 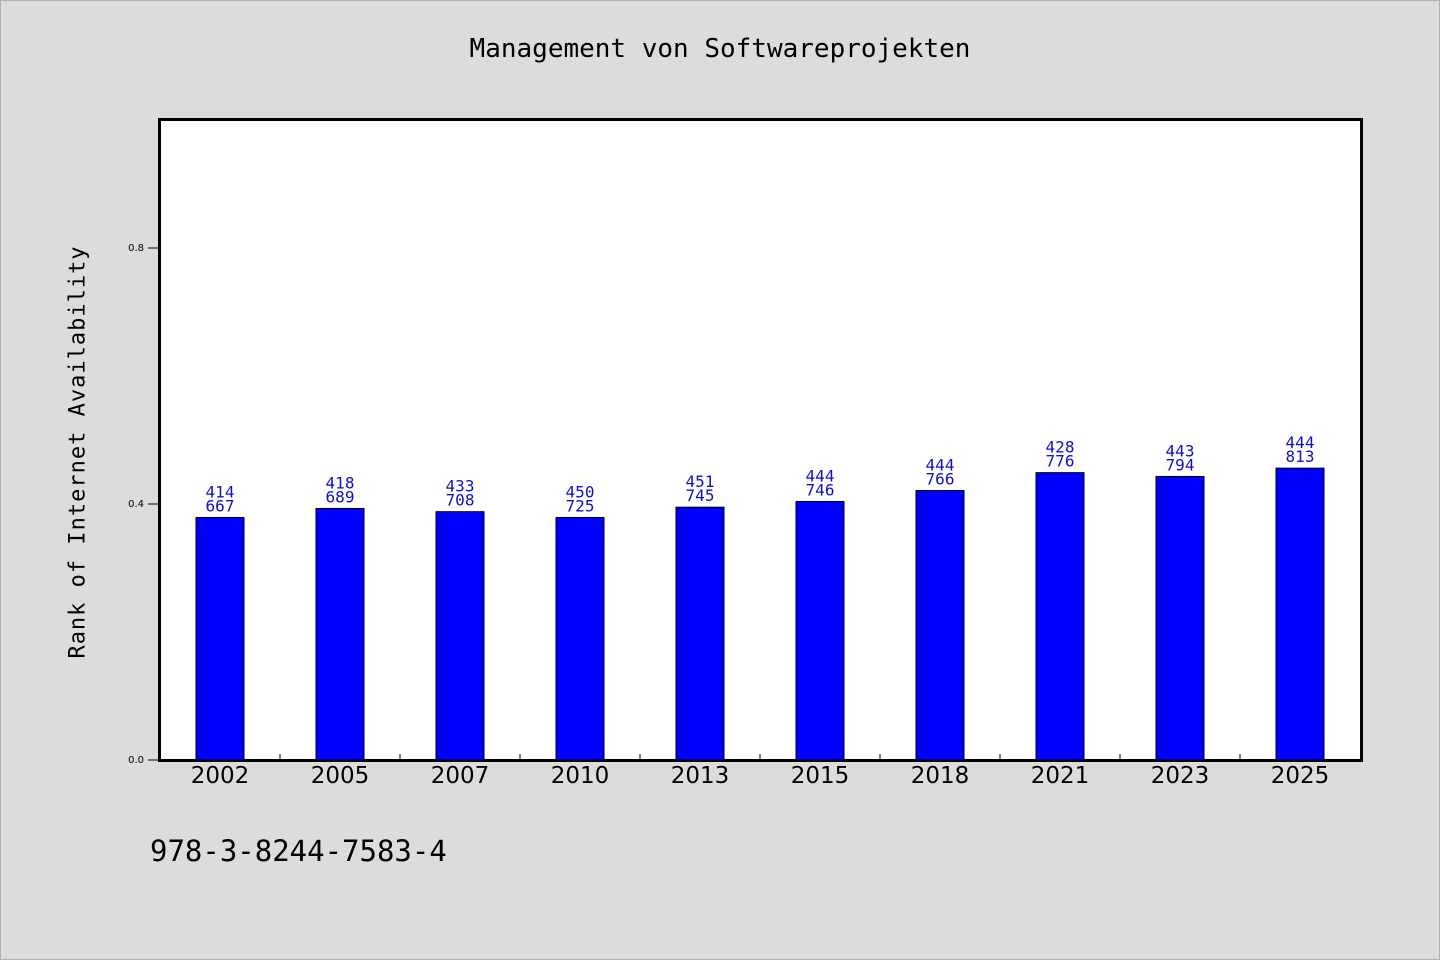 I want to click on bar-2018, so click(x=940, y=625).